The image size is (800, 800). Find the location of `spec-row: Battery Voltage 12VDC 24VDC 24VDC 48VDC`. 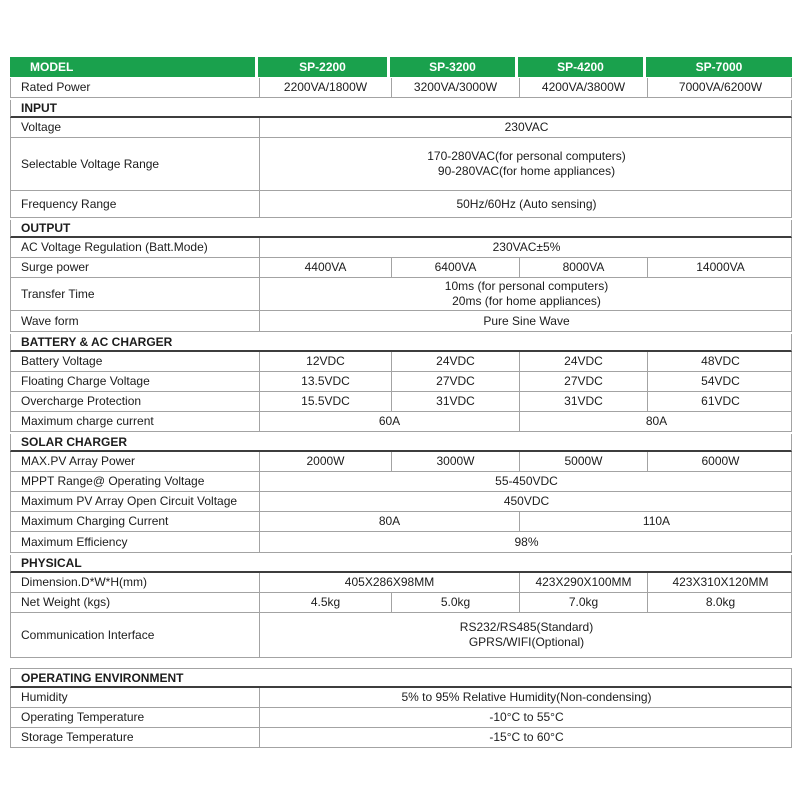

spec-row: Battery Voltage 12VDC 24VDC 24VDC 48VDC is located at coordinates (401, 362).